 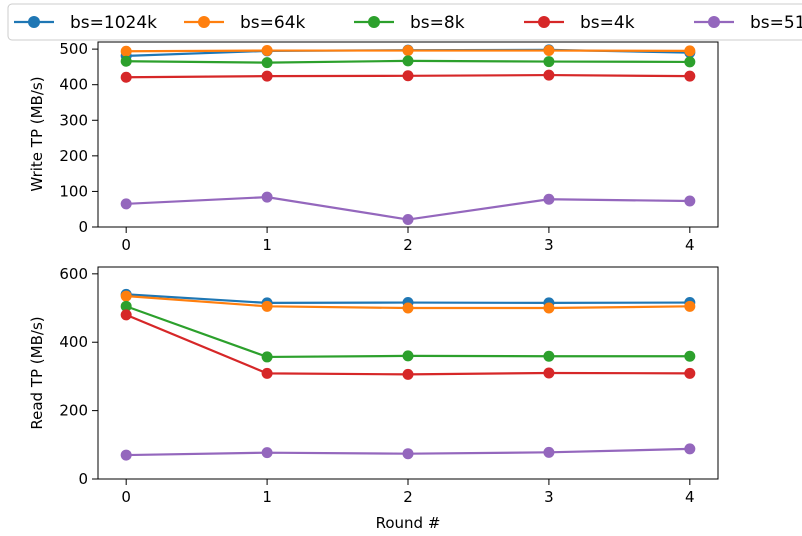 What do you see at coordinates (37, 372) in the screenshot?
I see `read-y-axis-label: Read TP (MB/s)` at bounding box center [37, 372].